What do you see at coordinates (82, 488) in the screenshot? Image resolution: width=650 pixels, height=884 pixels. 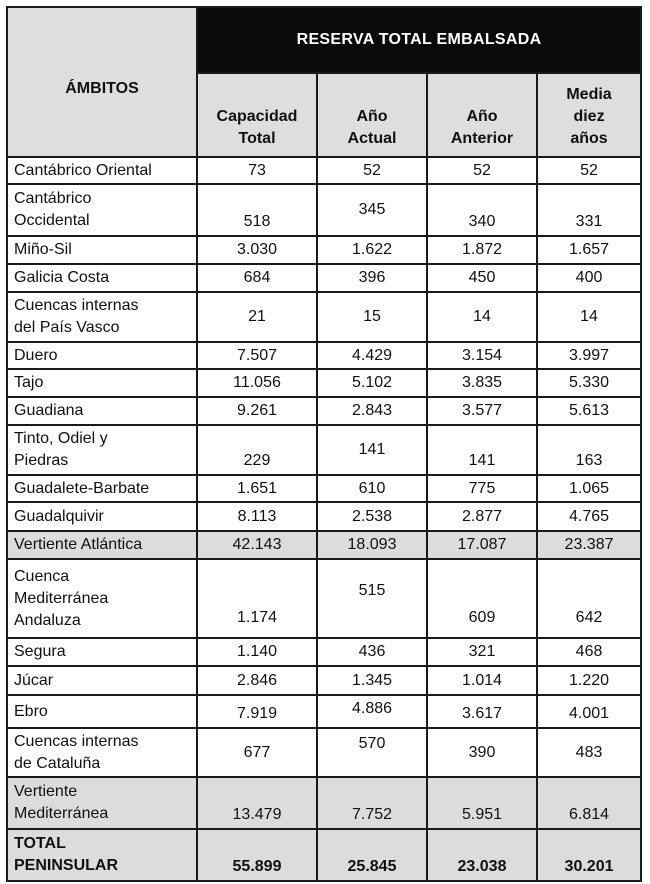 I see `row-label-line: Guadalete-Barbate` at bounding box center [82, 488].